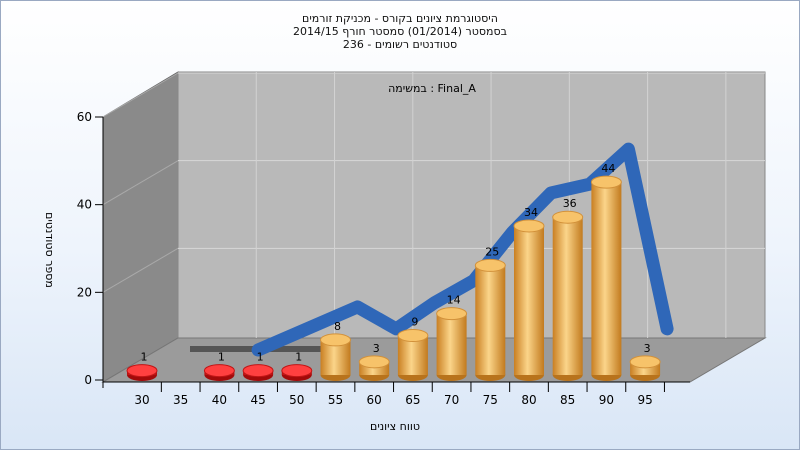 Image resolution: width=800 pixels, height=450 pixels. I want to click on x-tick-label: 70, so click(451, 400).